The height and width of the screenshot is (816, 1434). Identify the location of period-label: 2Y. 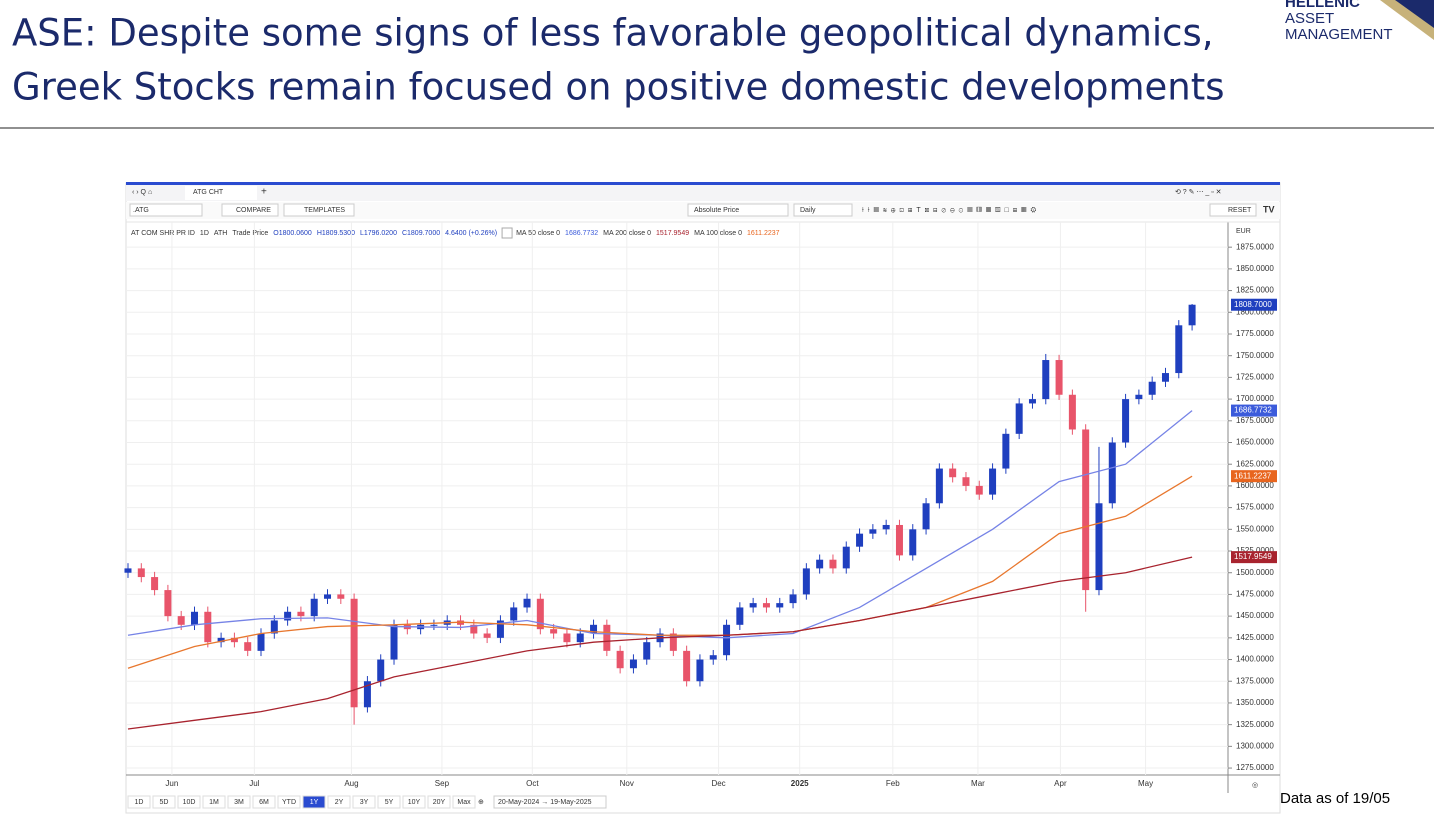
(339, 802).